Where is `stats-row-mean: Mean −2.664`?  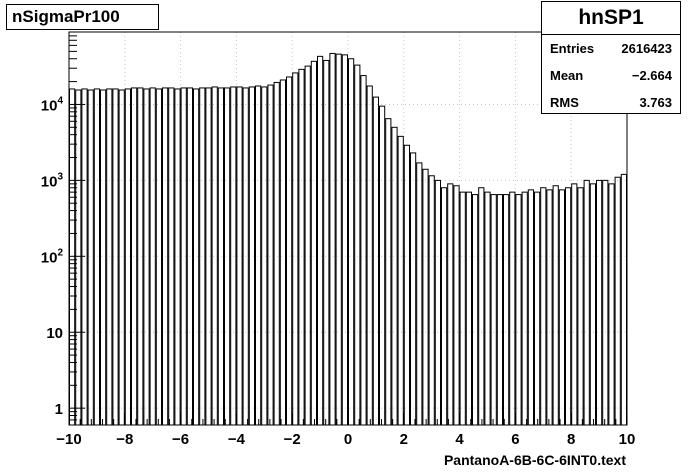
stats-row-mean: Mean −2.664 is located at coordinates (611, 75).